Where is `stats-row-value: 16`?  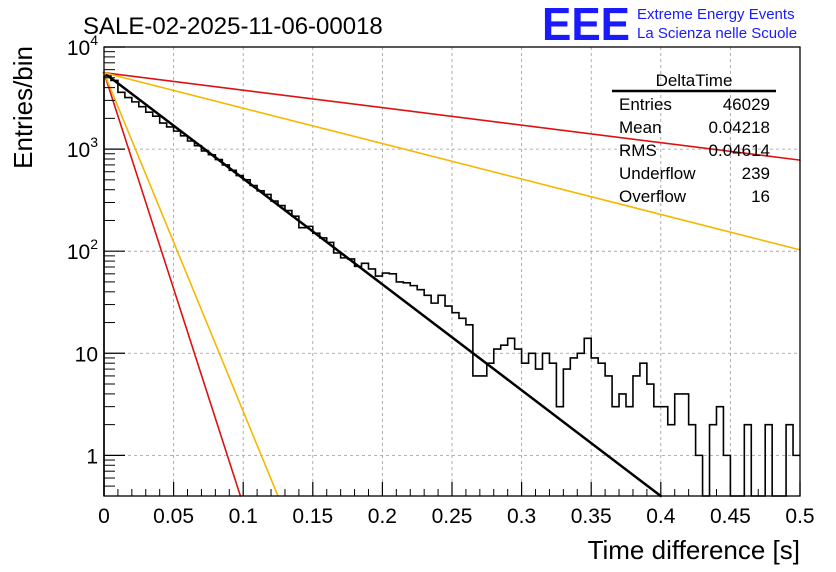
stats-row-value: 16 is located at coordinates (760, 196).